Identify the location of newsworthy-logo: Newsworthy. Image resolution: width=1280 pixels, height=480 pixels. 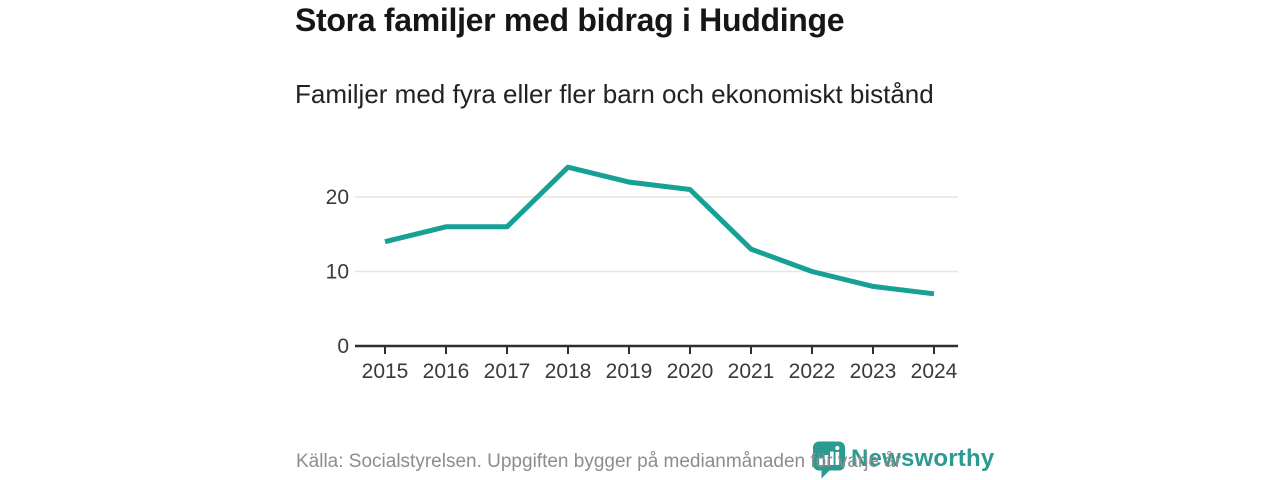
(903, 460).